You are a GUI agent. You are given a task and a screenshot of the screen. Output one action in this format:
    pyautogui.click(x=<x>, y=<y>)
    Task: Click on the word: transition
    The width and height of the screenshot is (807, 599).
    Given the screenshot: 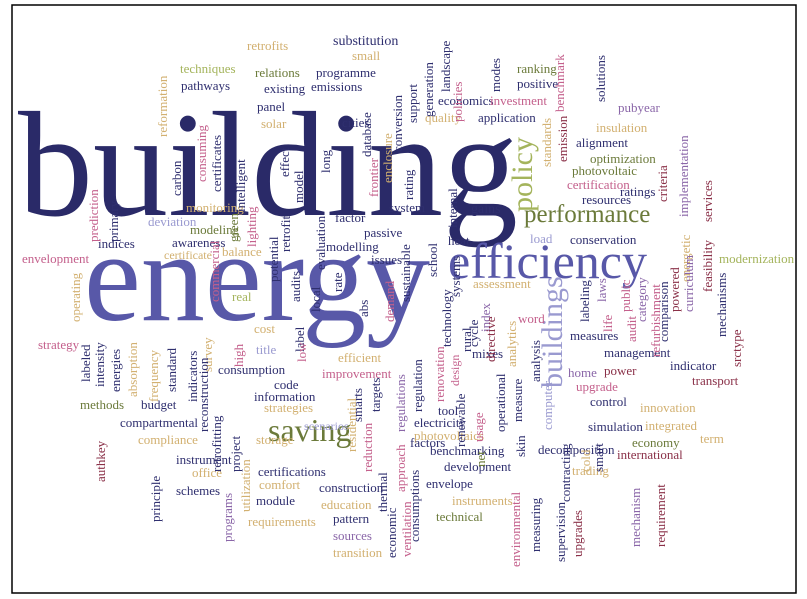 What is the action you would take?
    pyautogui.click(x=358, y=552)
    